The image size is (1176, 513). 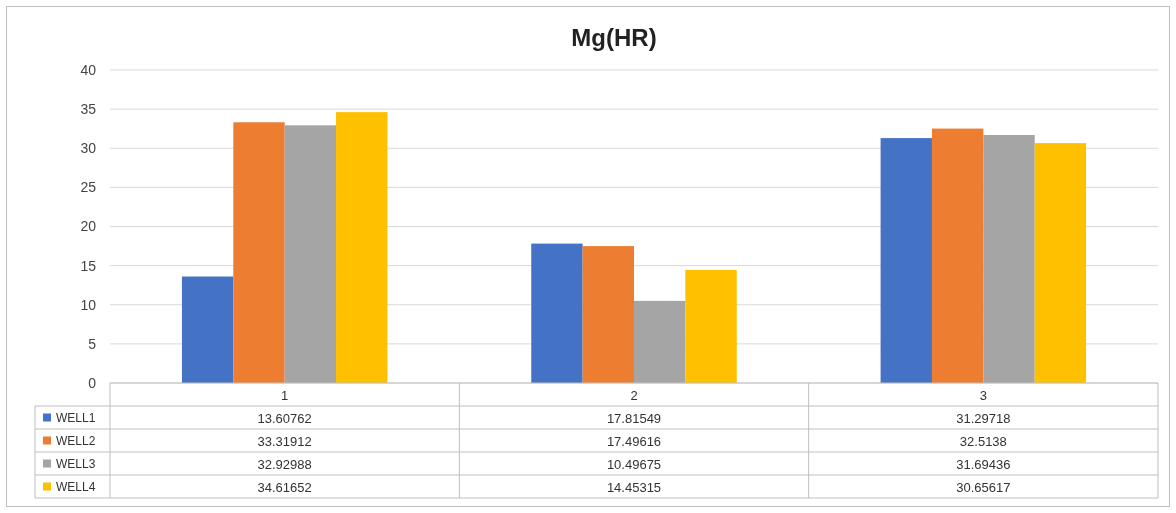 What do you see at coordinates (634, 464) in the screenshot?
I see `data-label: 10.49675` at bounding box center [634, 464].